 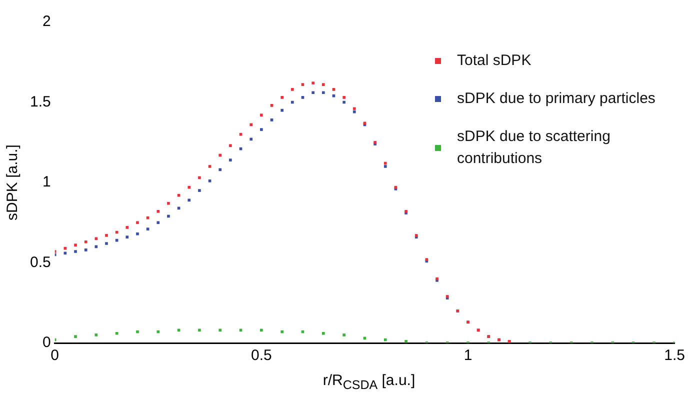 I want to click on y-tick-label: 1.5, so click(x=40, y=101).